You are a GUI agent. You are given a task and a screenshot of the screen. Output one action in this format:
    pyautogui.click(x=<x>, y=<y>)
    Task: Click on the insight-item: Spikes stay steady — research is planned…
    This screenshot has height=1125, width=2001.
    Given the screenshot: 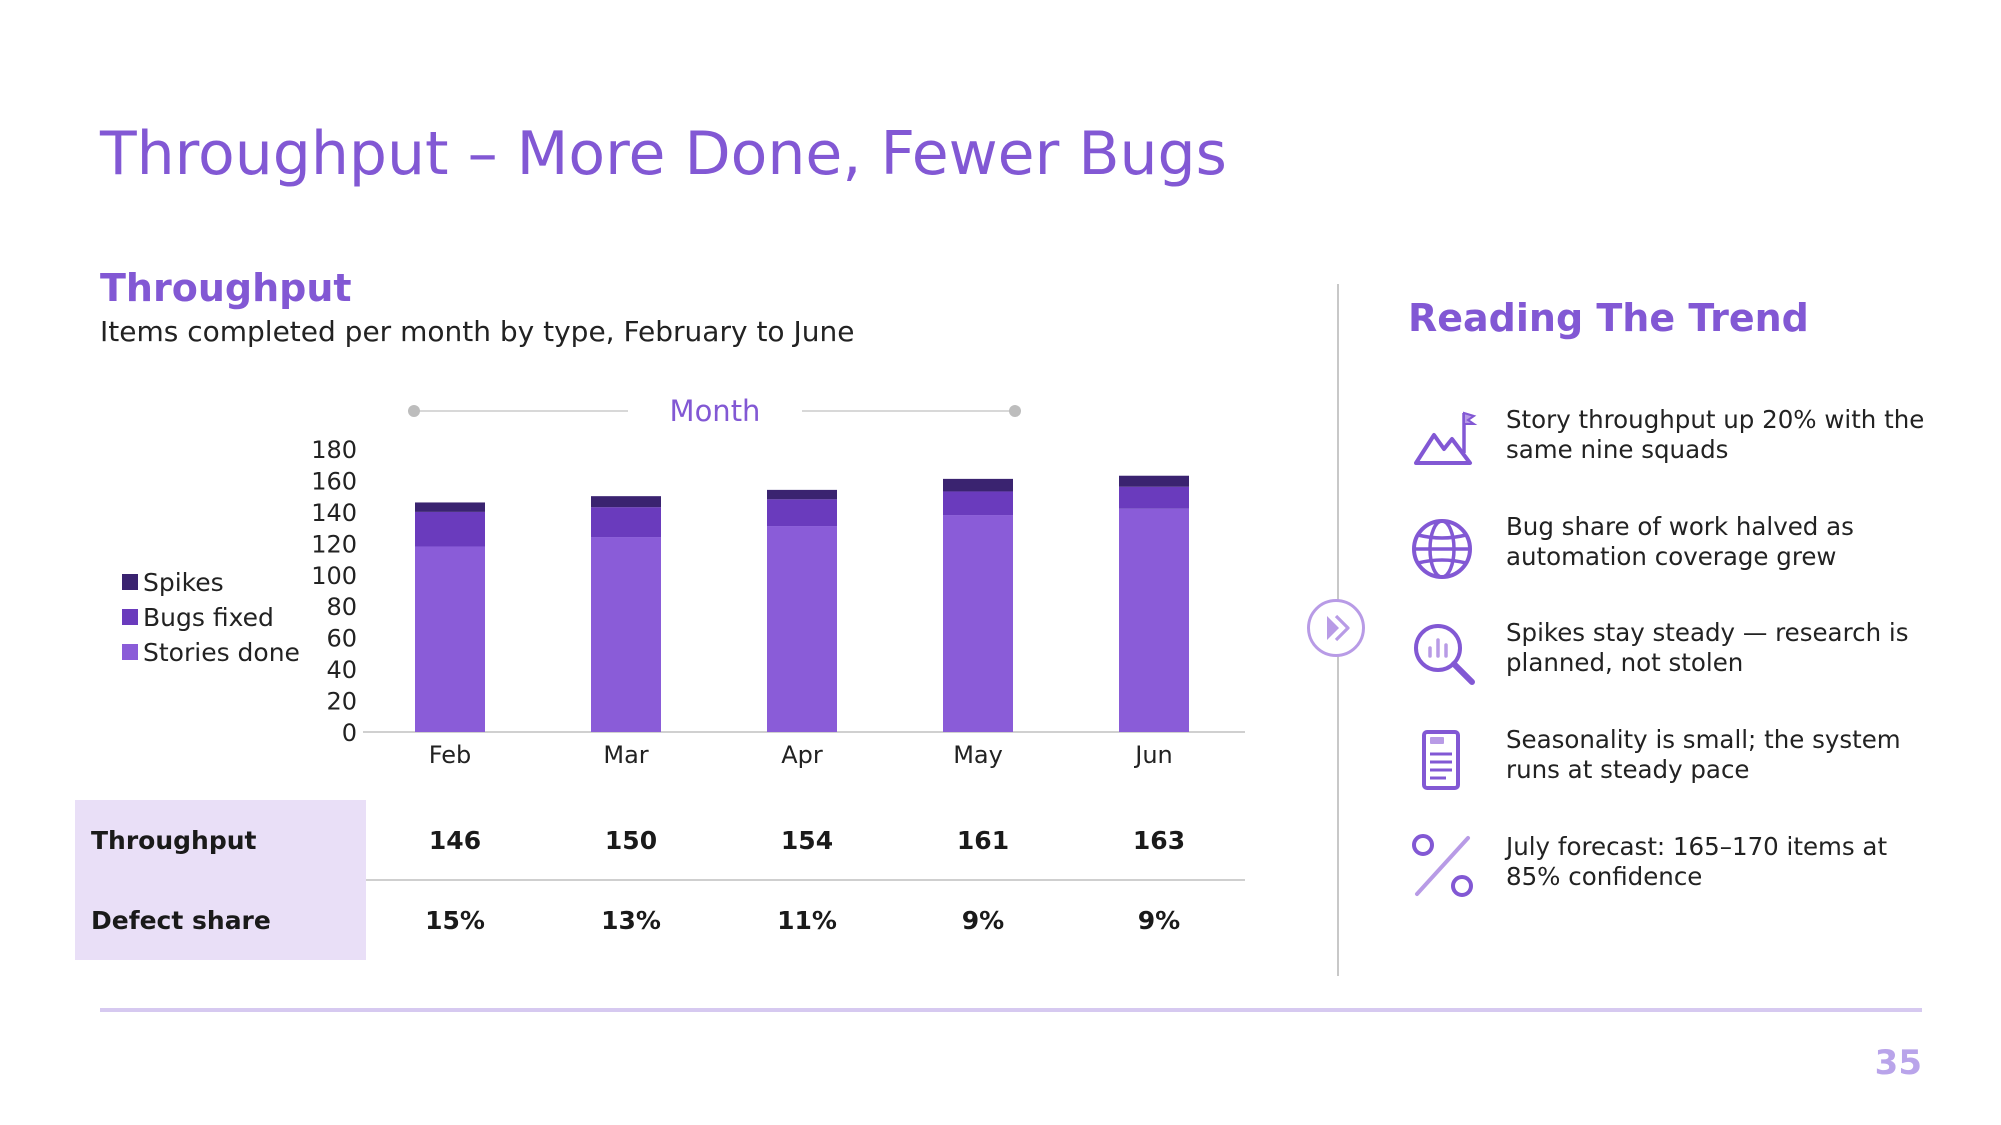 What is the action you would take?
    pyautogui.click(x=1668, y=658)
    